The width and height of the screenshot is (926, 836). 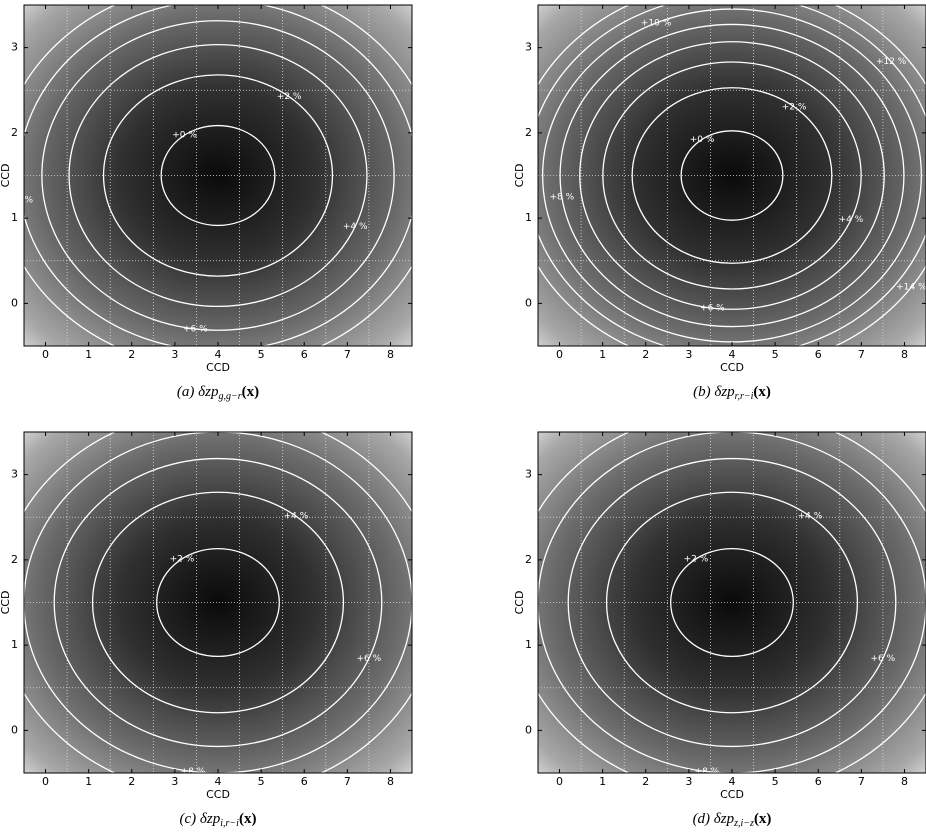 I want to click on caption-subscript: r,r−i, so click(x=744, y=396).